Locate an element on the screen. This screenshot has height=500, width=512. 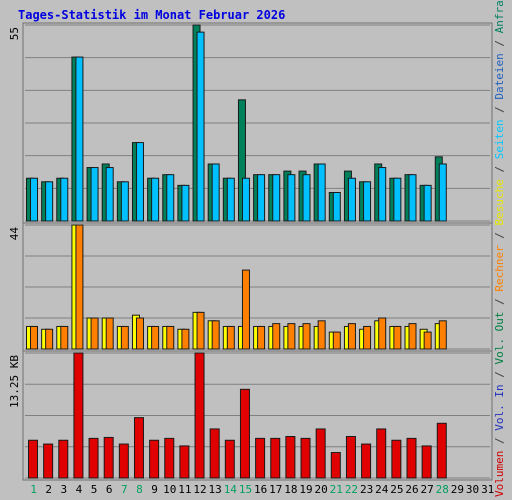
day-label-15: 15 is located at coordinates (245, 489).